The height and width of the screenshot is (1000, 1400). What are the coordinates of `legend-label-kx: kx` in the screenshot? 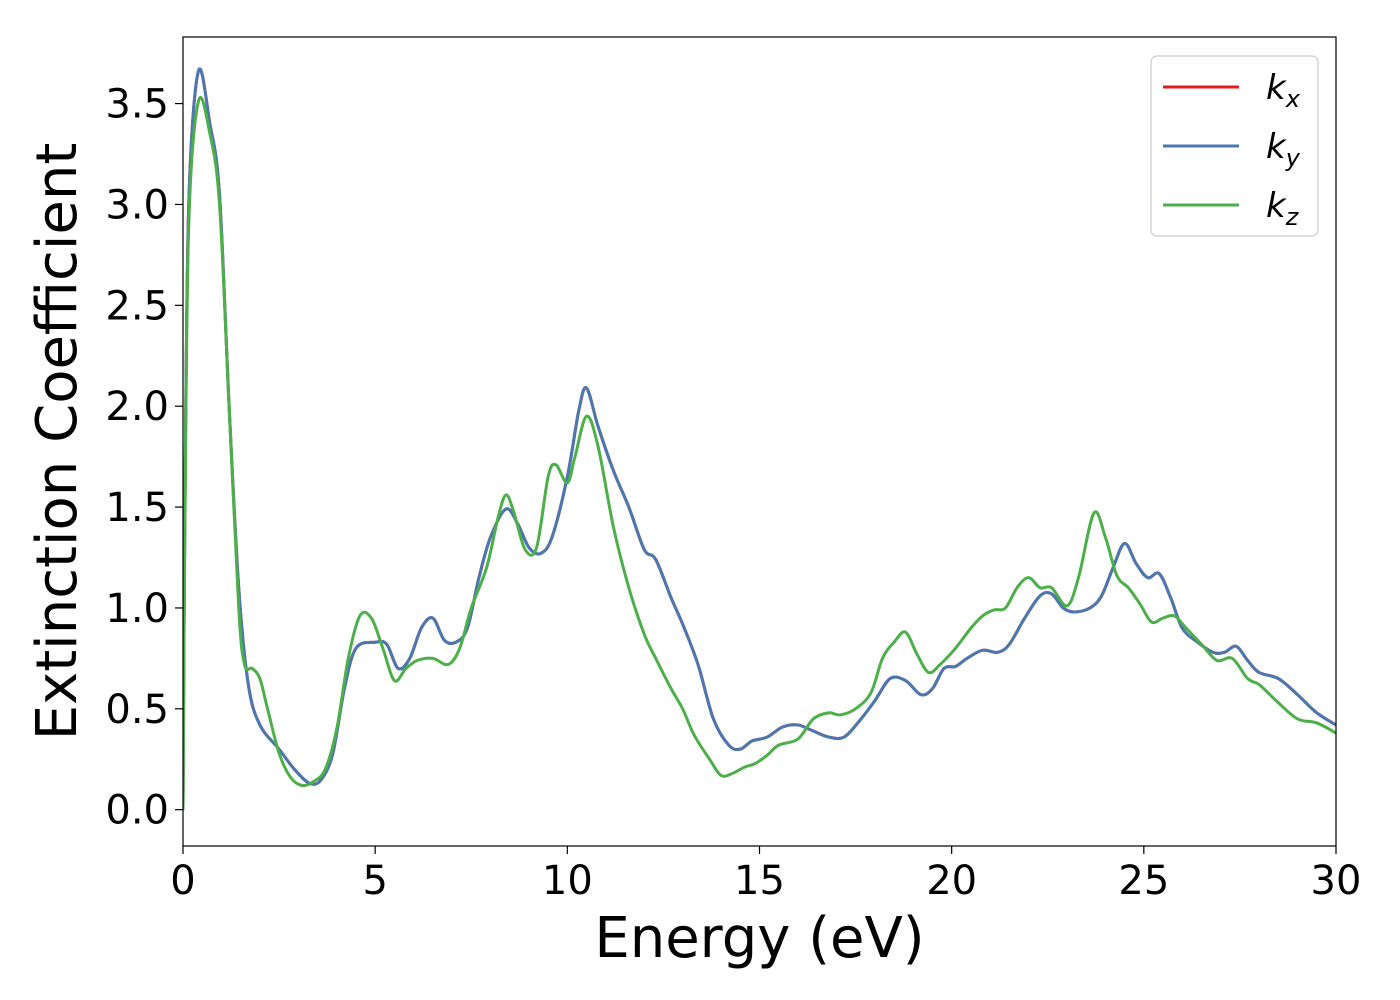 It's located at (1283, 90).